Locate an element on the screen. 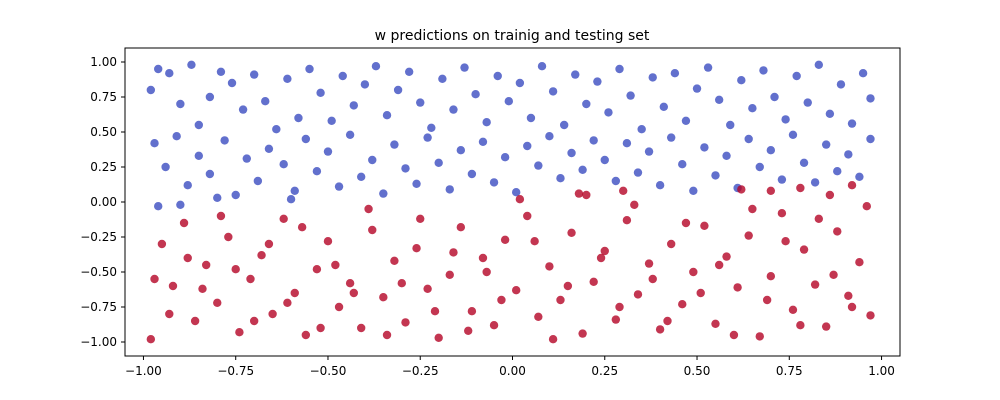 The image size is (1000, 400). x-tick-label: 1.00 is located at coordinates (881, 371).